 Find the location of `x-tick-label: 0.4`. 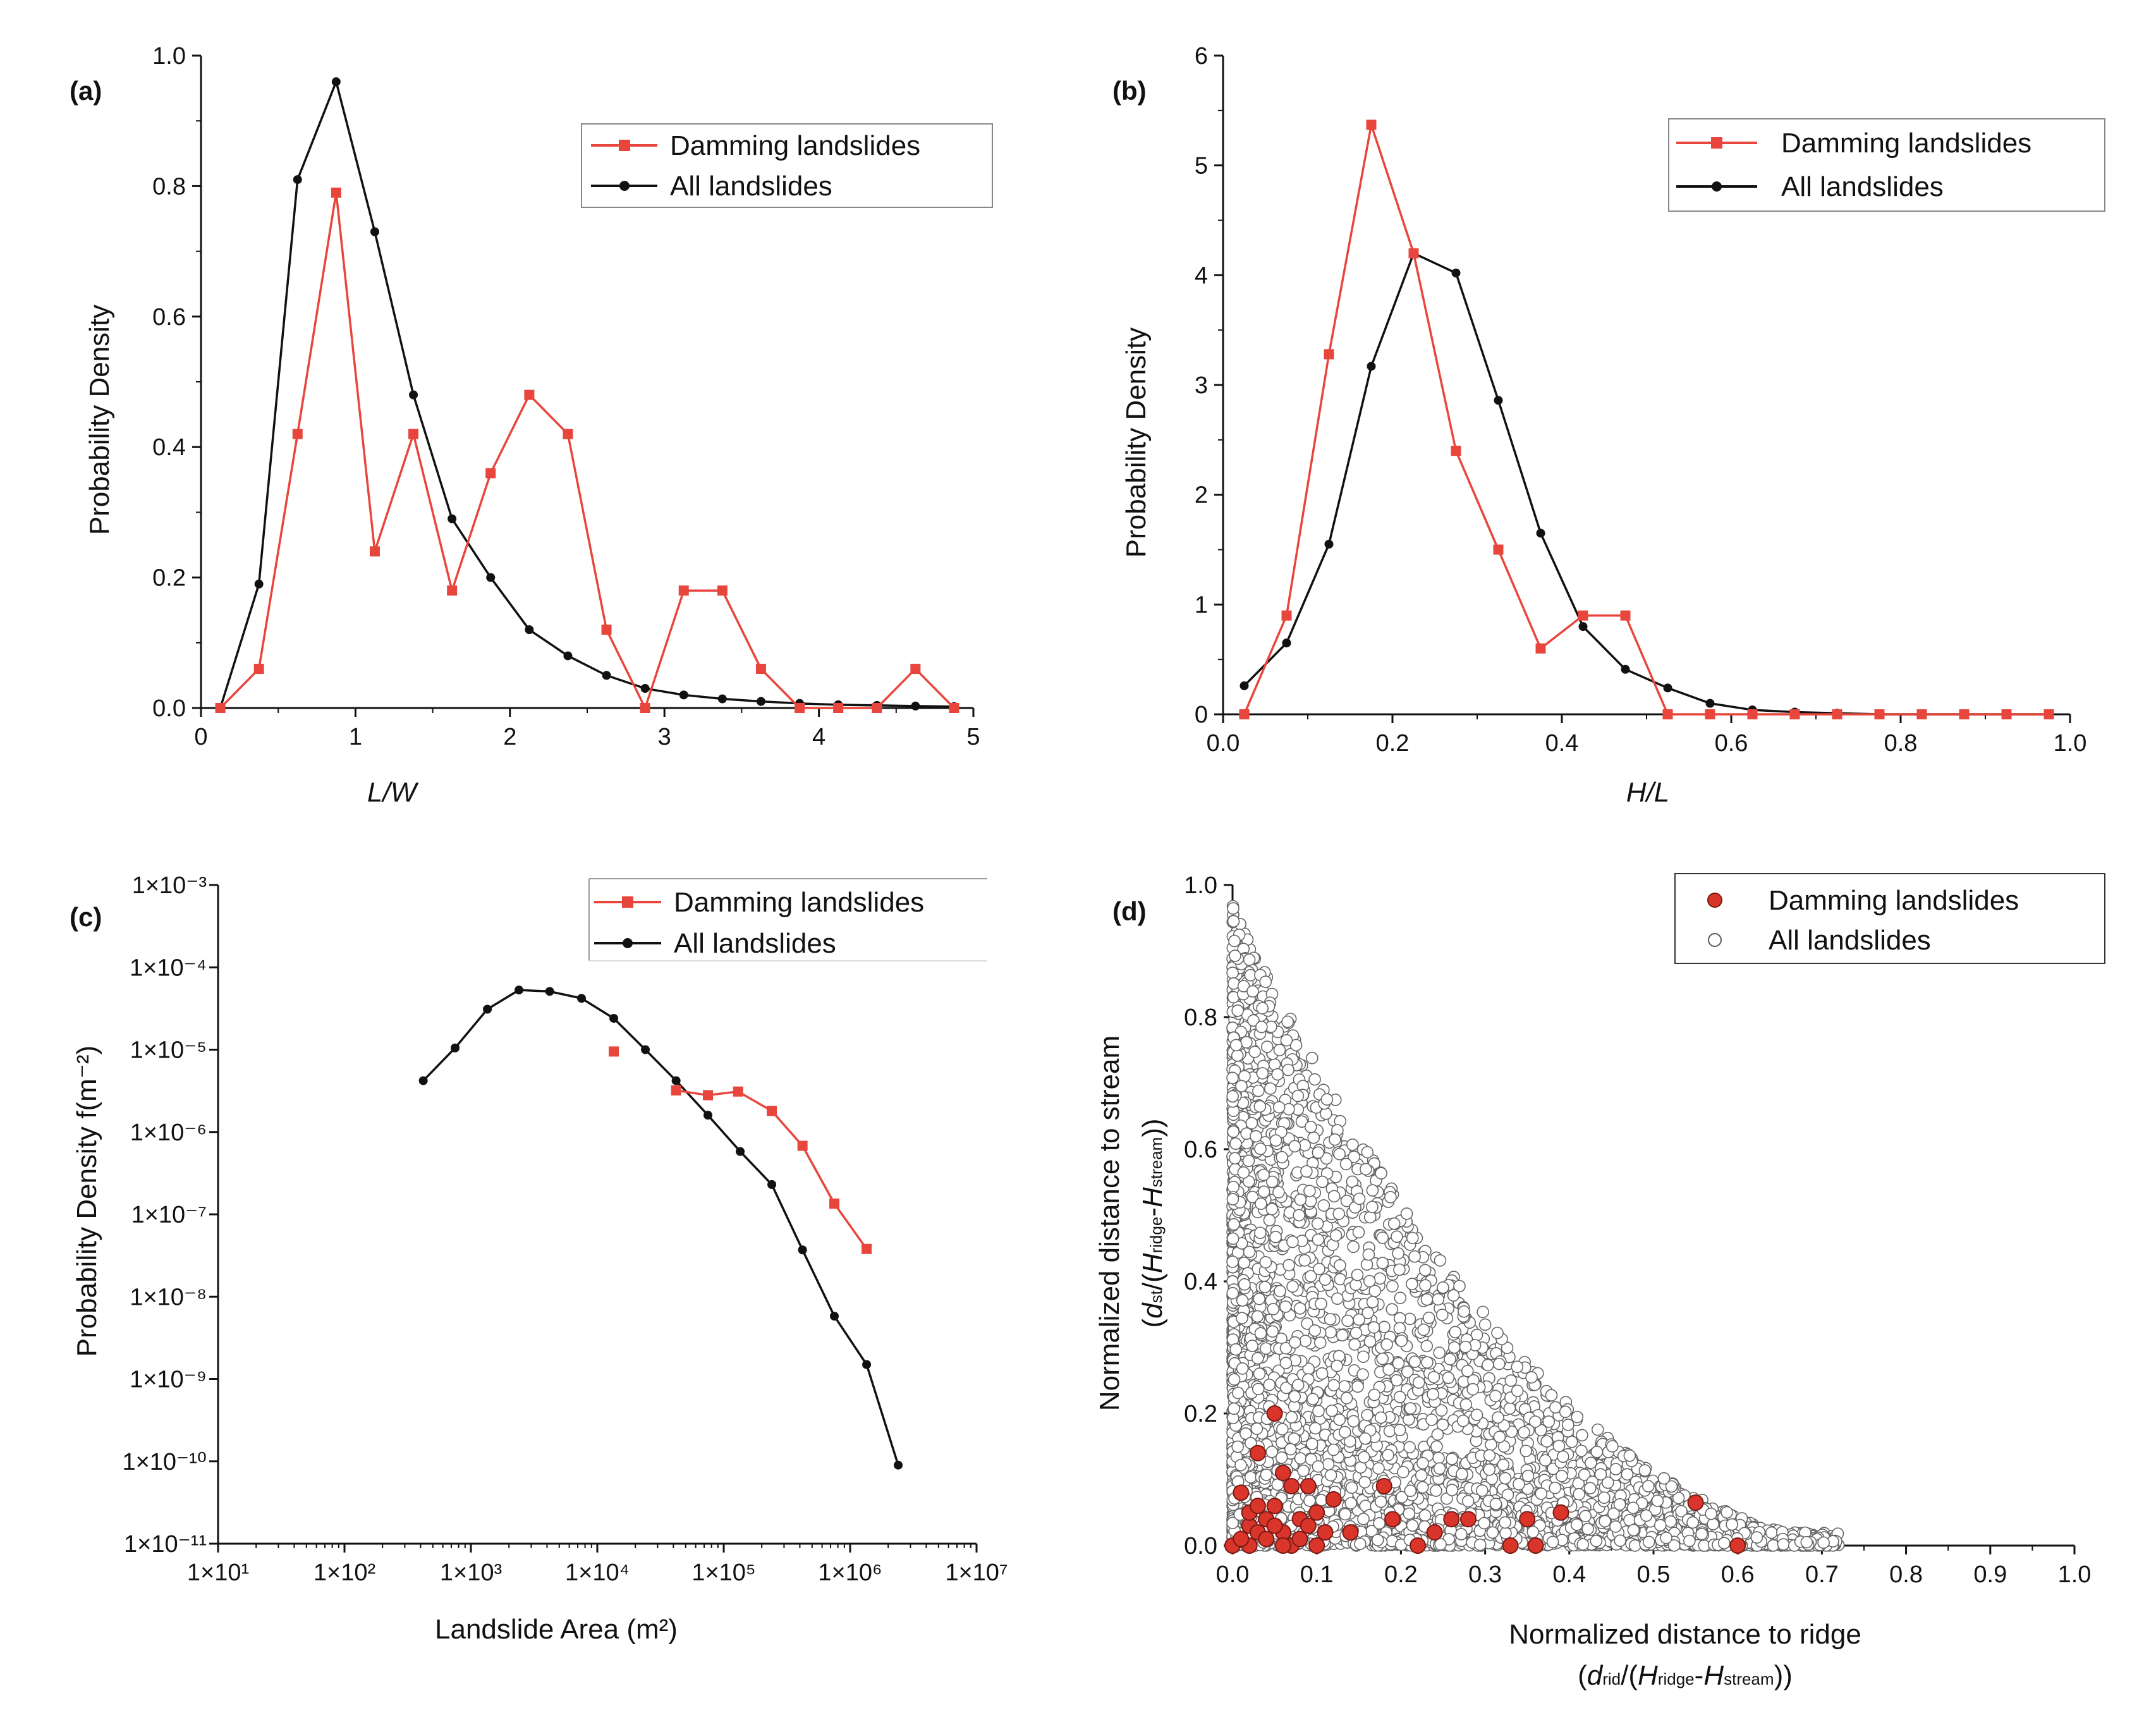

x-tick-label: 0.4 is located at coordinates (1562, 743).